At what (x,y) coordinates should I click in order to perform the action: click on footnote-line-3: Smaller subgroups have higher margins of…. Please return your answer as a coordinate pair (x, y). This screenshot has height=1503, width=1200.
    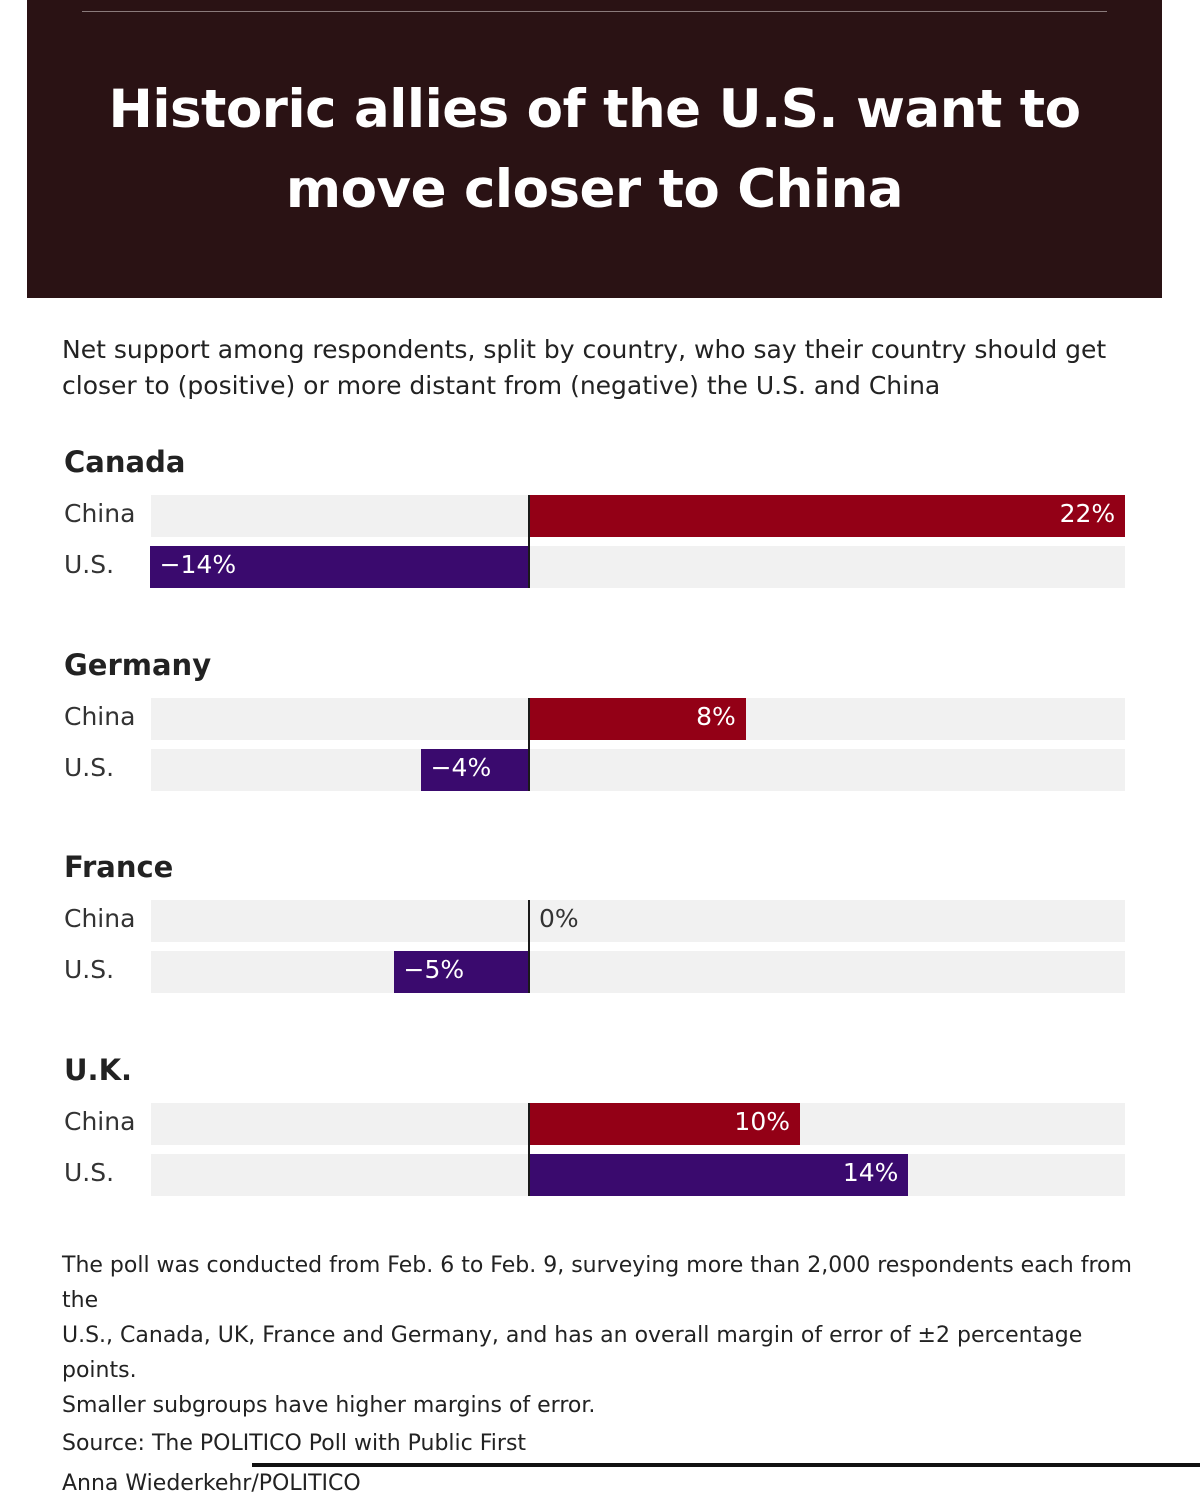
    Looking at the image, I should click on (329, 1405).